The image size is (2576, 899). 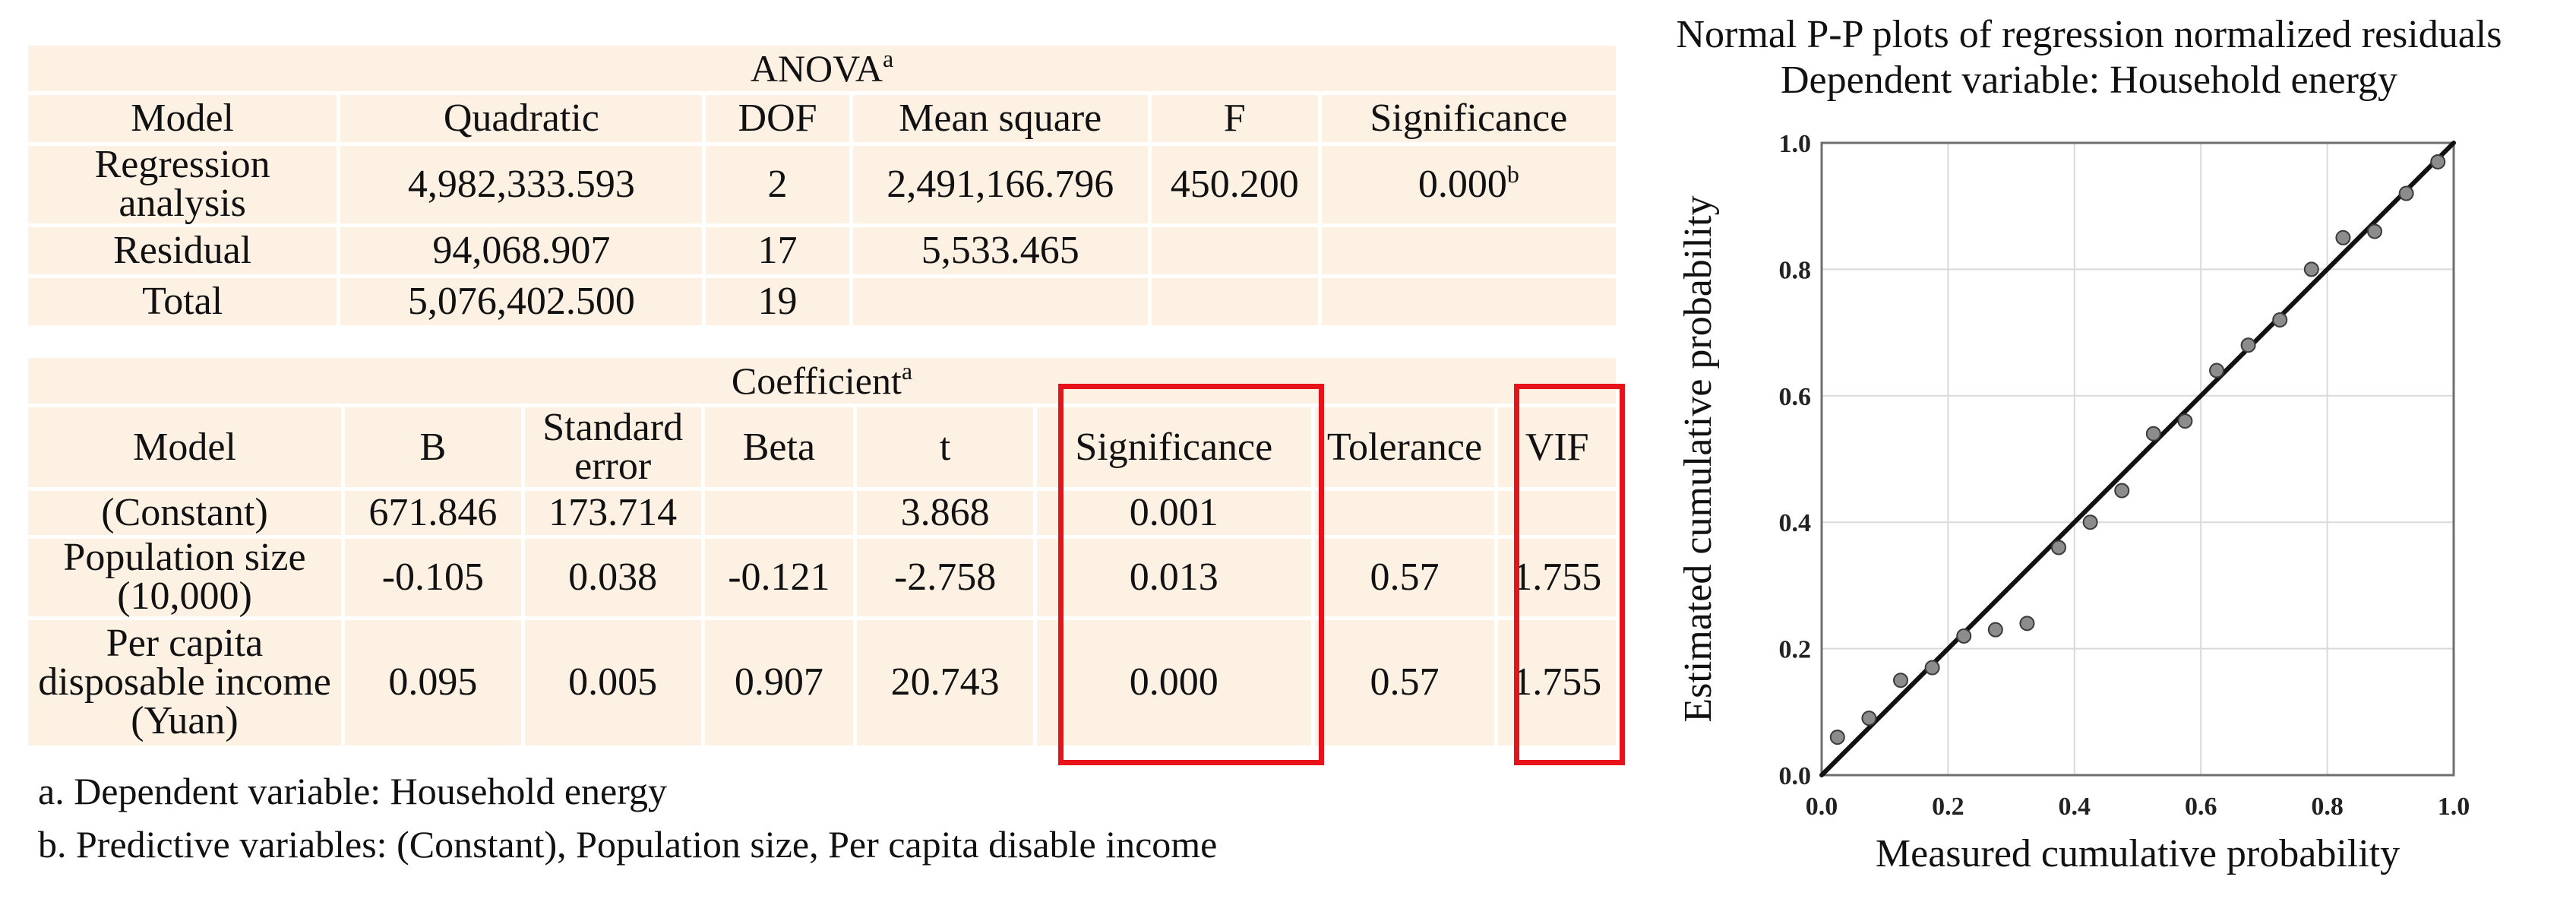 I want to click on coef-header-b: B, so click(x=433, y=447).